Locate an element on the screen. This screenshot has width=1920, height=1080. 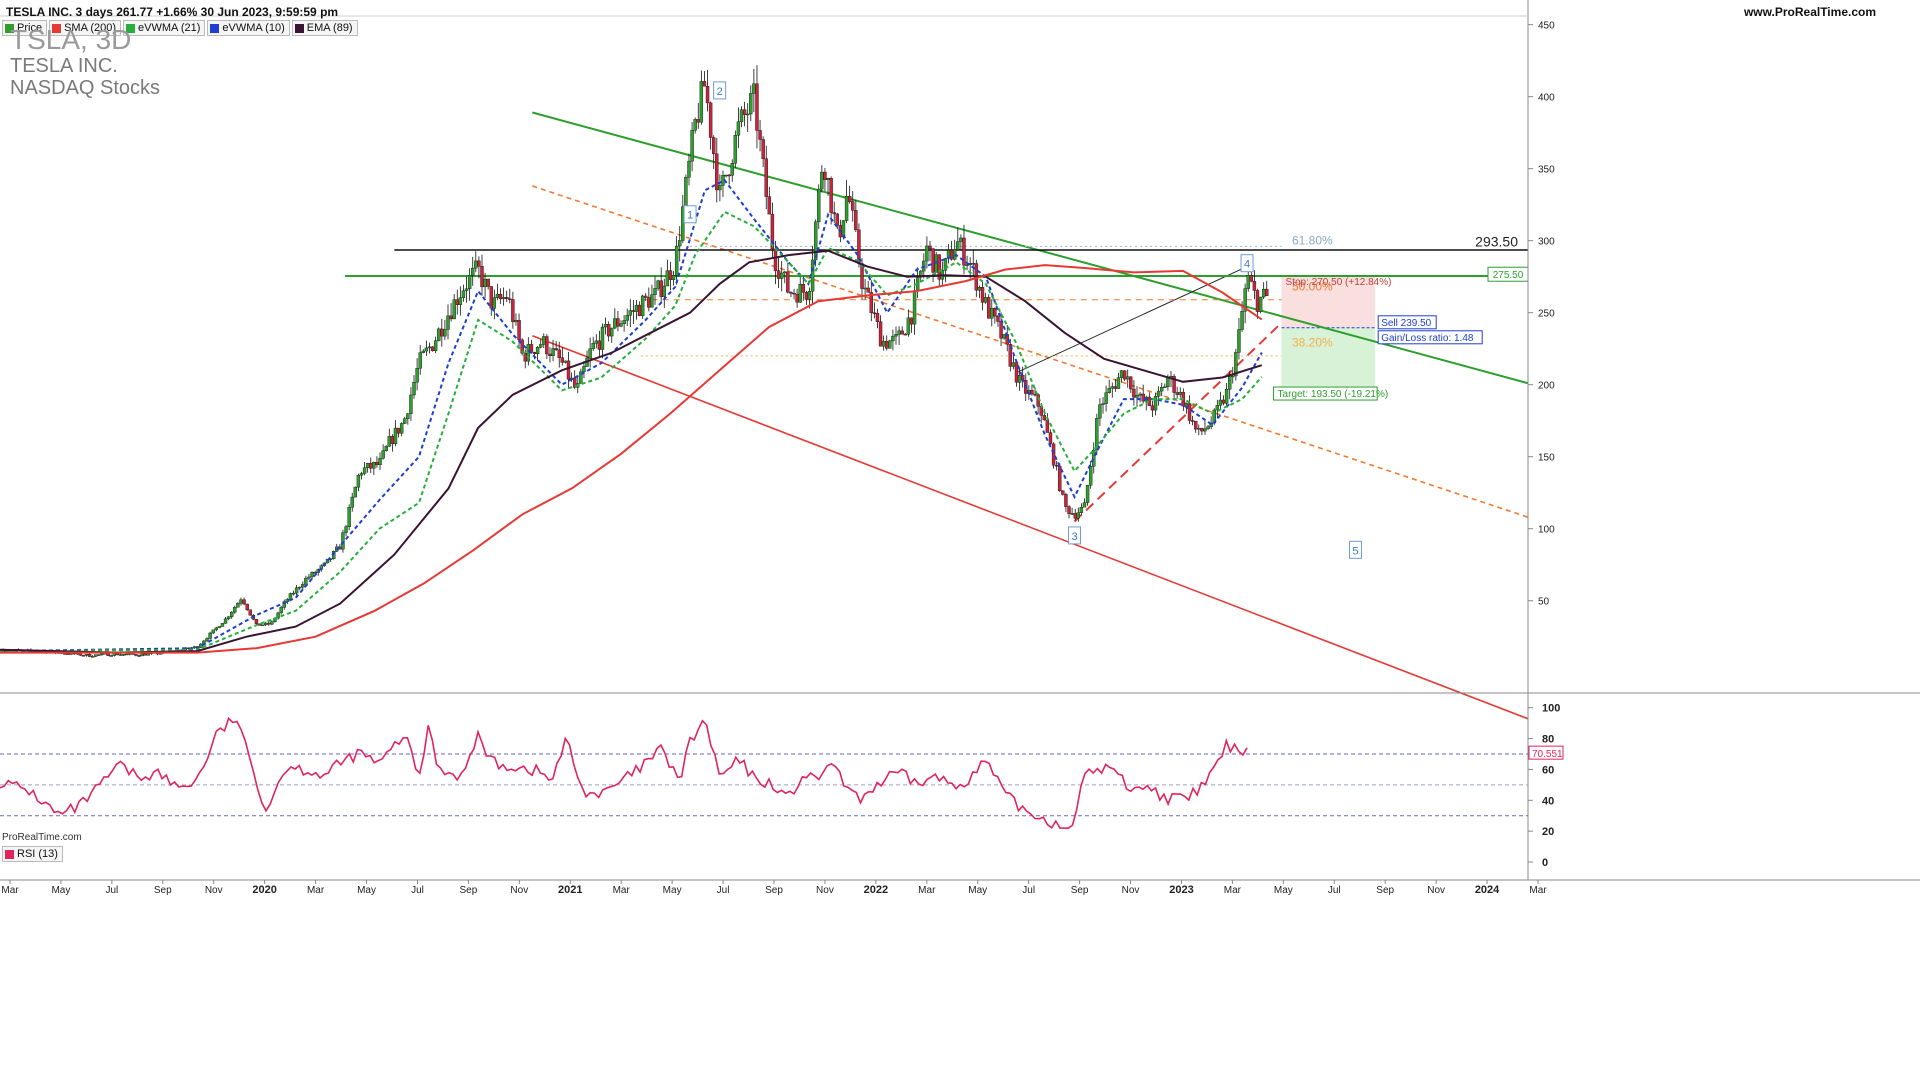
watermark-exchange: NASDAQ Stocks is located at coordinates (85, 88).